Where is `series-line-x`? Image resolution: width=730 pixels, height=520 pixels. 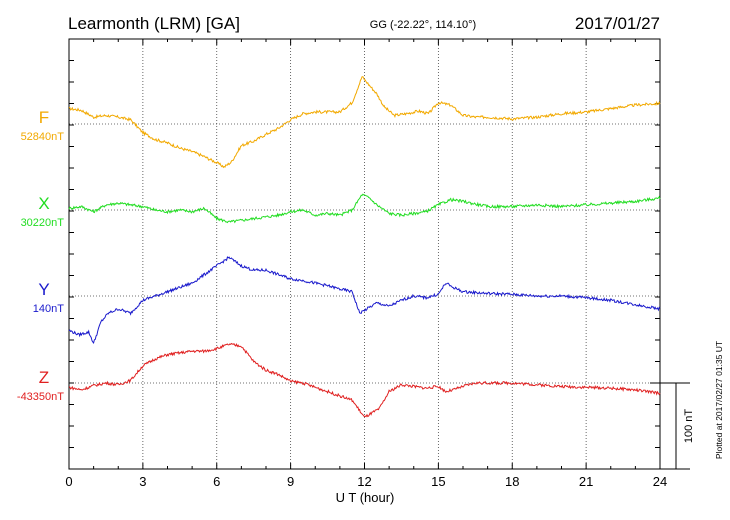 series-line-x is located at coordinates (364, 208).